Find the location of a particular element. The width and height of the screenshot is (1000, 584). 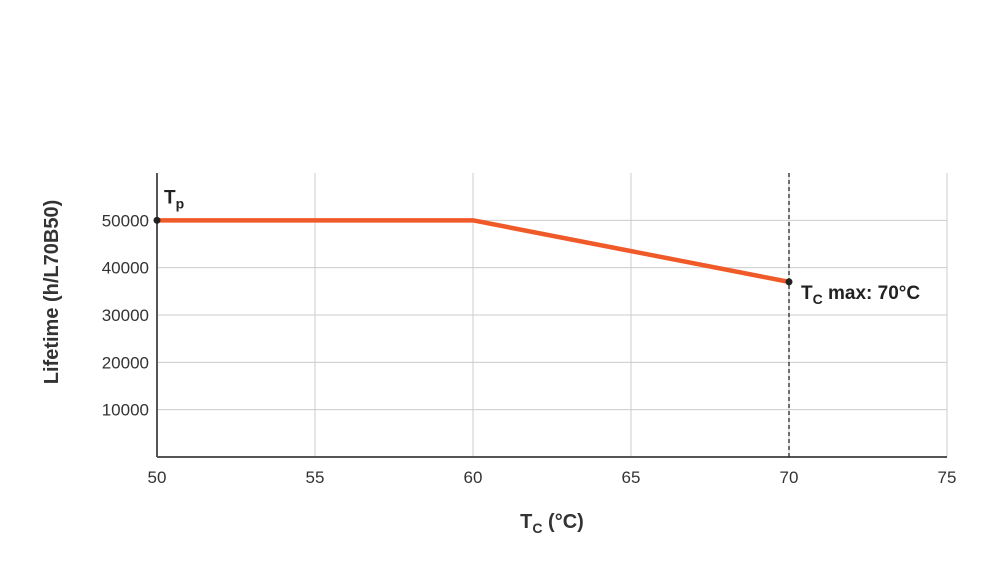

y-tick-label: 40000 is located at coordinates (125, 268).